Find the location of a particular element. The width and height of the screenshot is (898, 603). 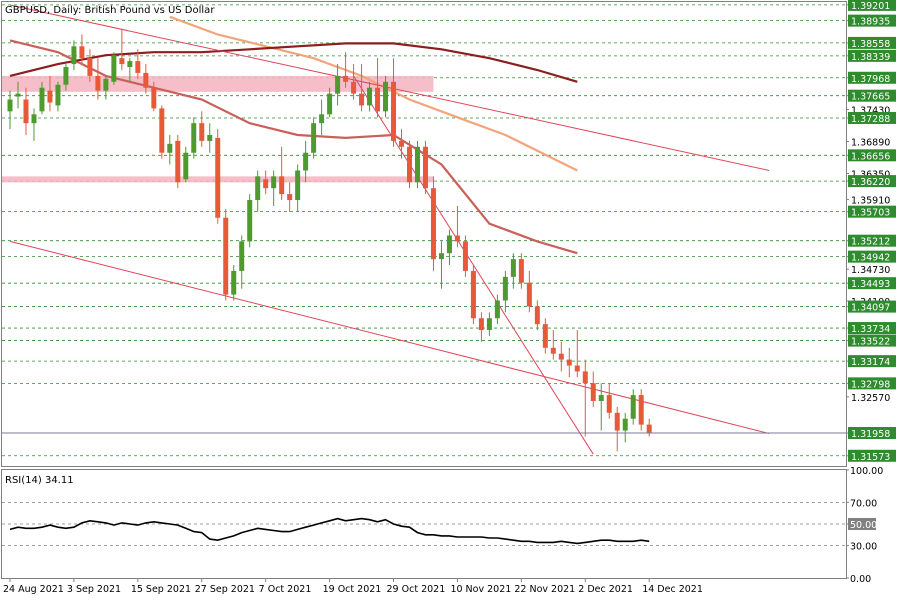

price-axis-label: 1.34097 is located at coordinates (870, 308).